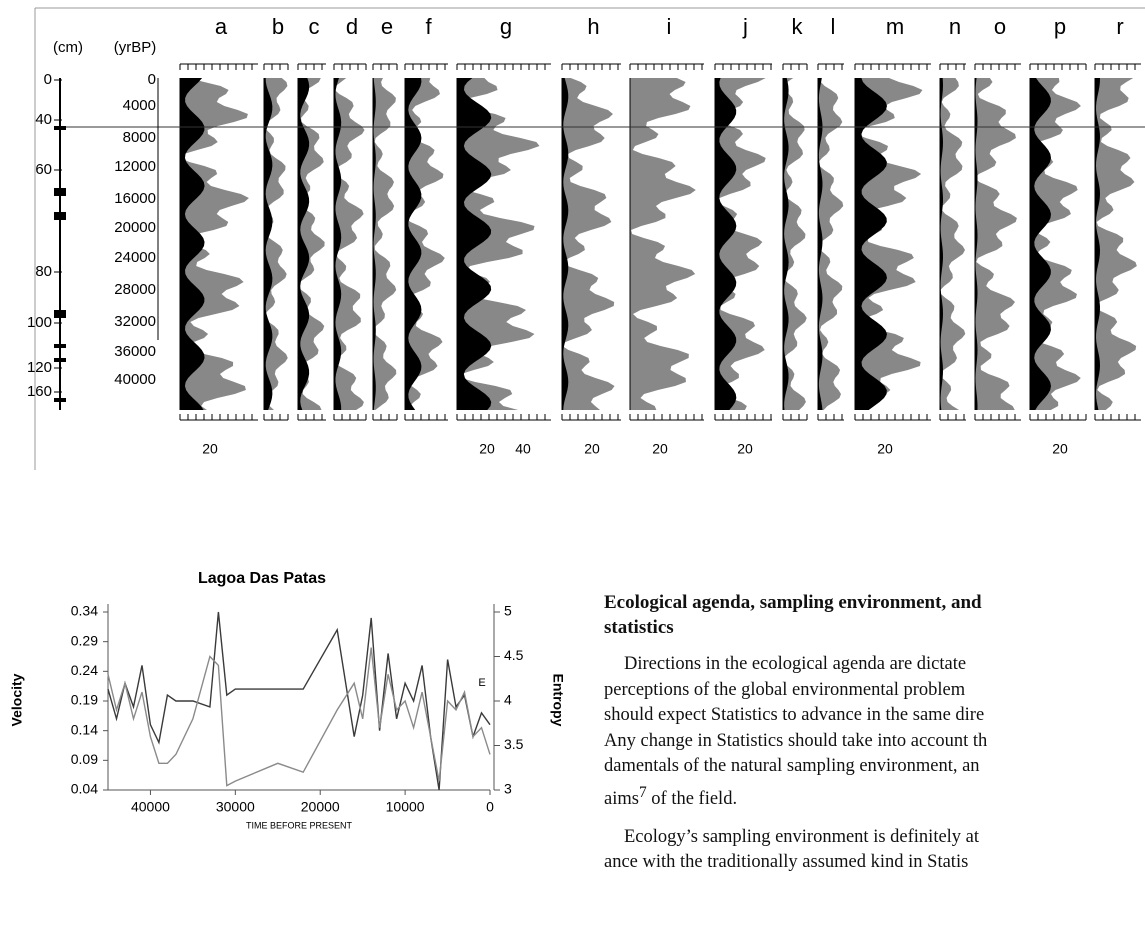 The image size is (1145, 939). What do you see at coordinates (593, 26) in the screenshot?
I see `column-letter: h` at bounding box center [593, 26].